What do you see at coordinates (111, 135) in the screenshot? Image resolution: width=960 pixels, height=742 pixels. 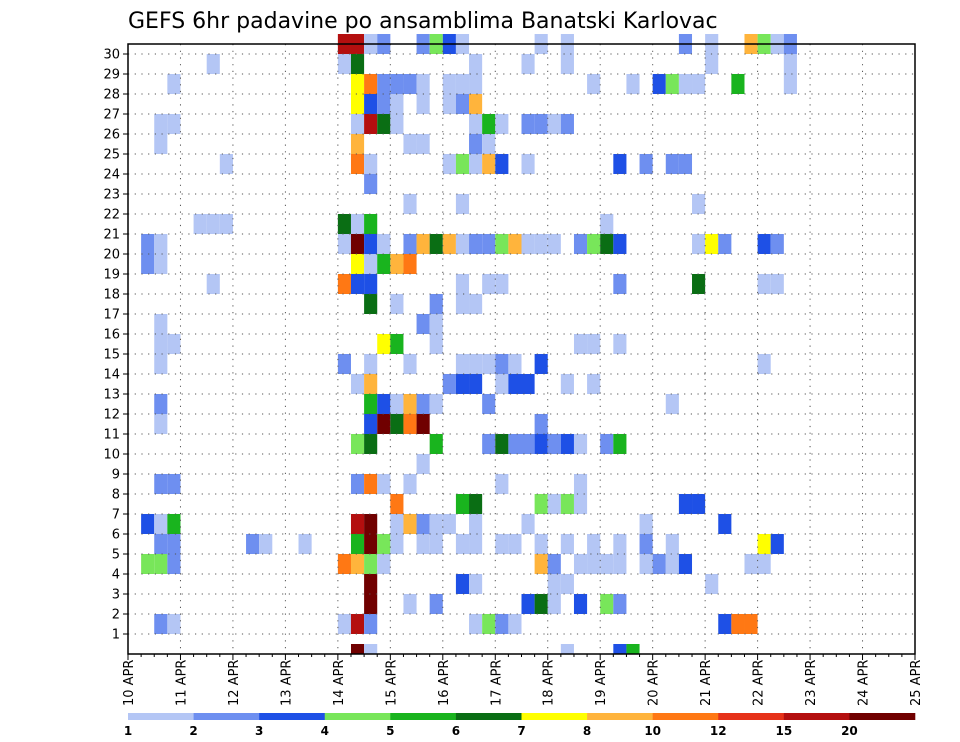 I see `y-tick-label: 26` at bounding box center [111, 135].